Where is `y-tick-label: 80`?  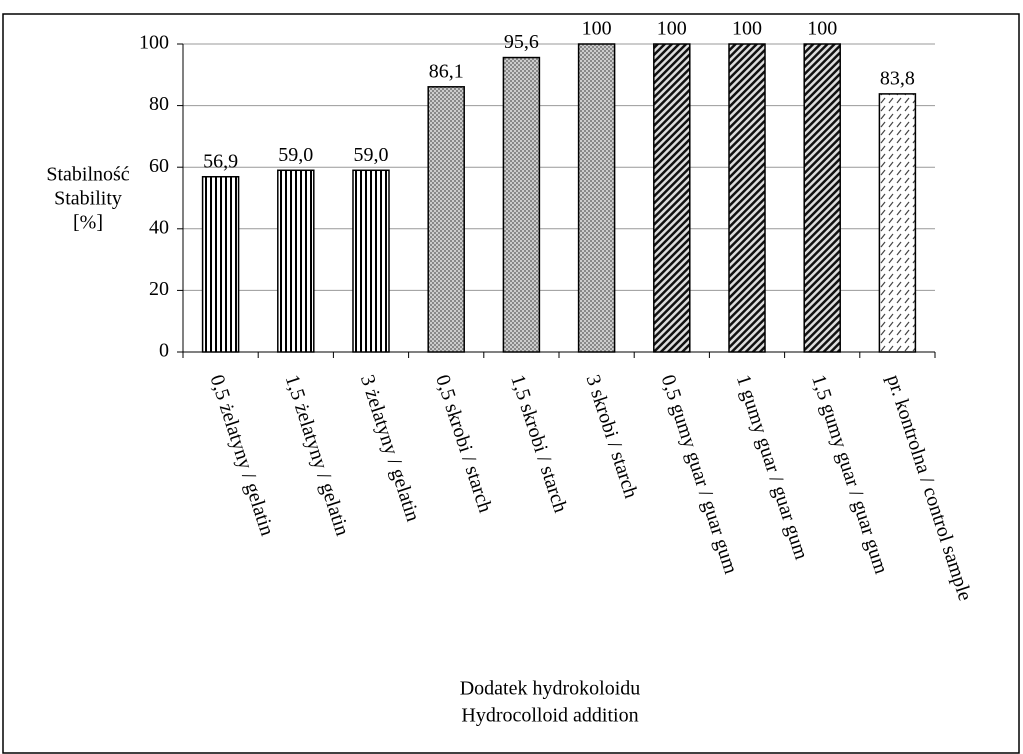
y-tick-label: 80 is located at coordinates (159, 104).